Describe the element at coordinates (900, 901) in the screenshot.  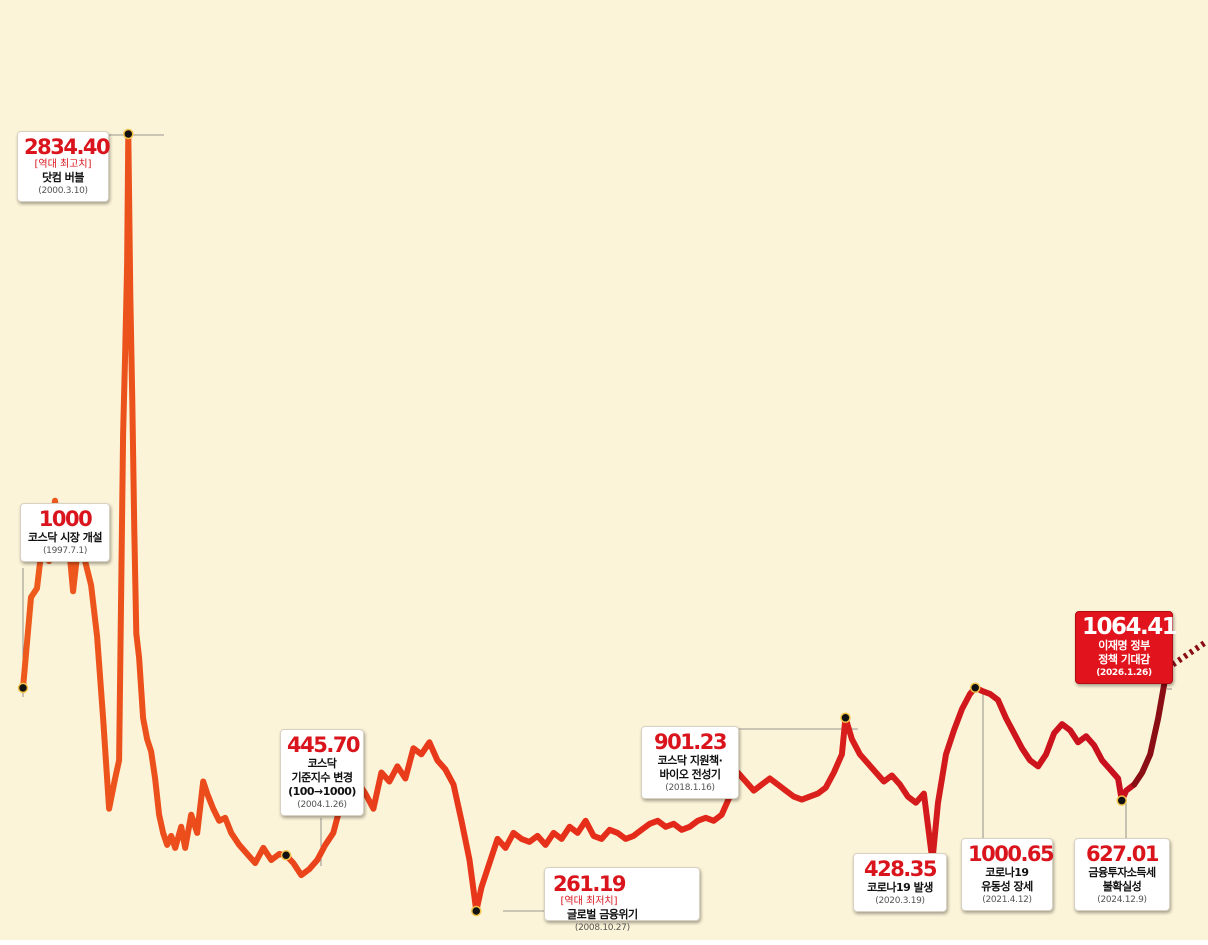
I see `annotation-date: (2020.3.19)` at that location.